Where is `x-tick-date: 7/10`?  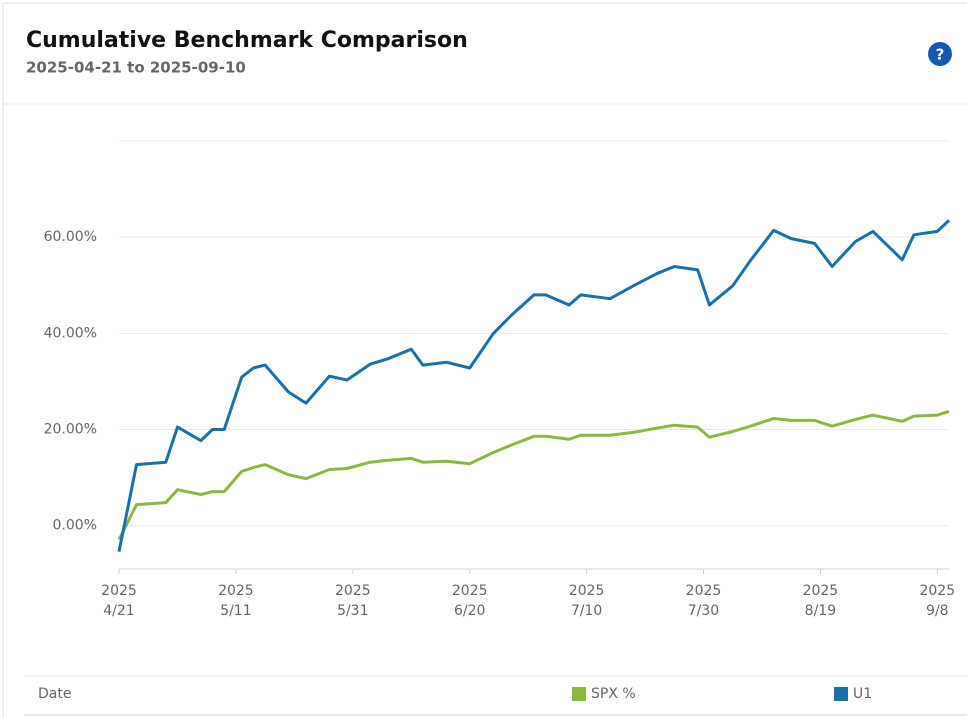 x-tick-date: 7/10 is located at coordinates (586, 611).